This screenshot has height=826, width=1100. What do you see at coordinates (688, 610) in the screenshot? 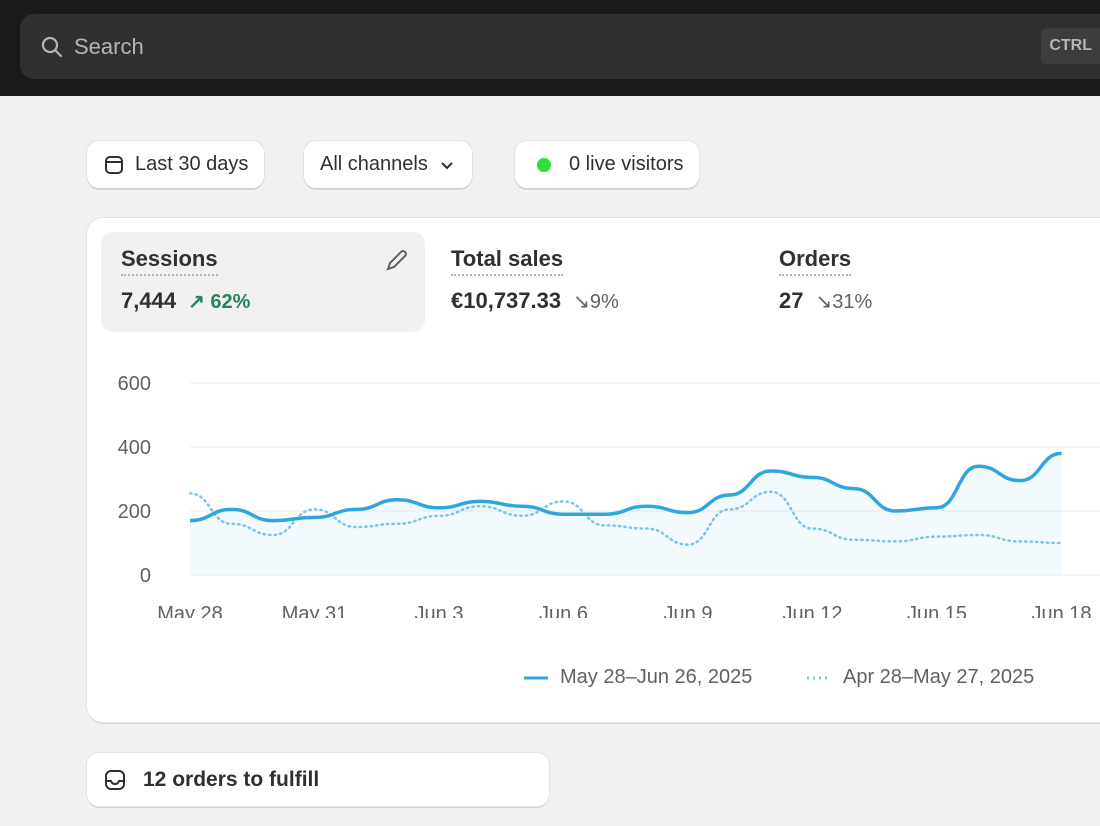
I see `x-tick-label: Jun 9` at bounding box center [688, 610].